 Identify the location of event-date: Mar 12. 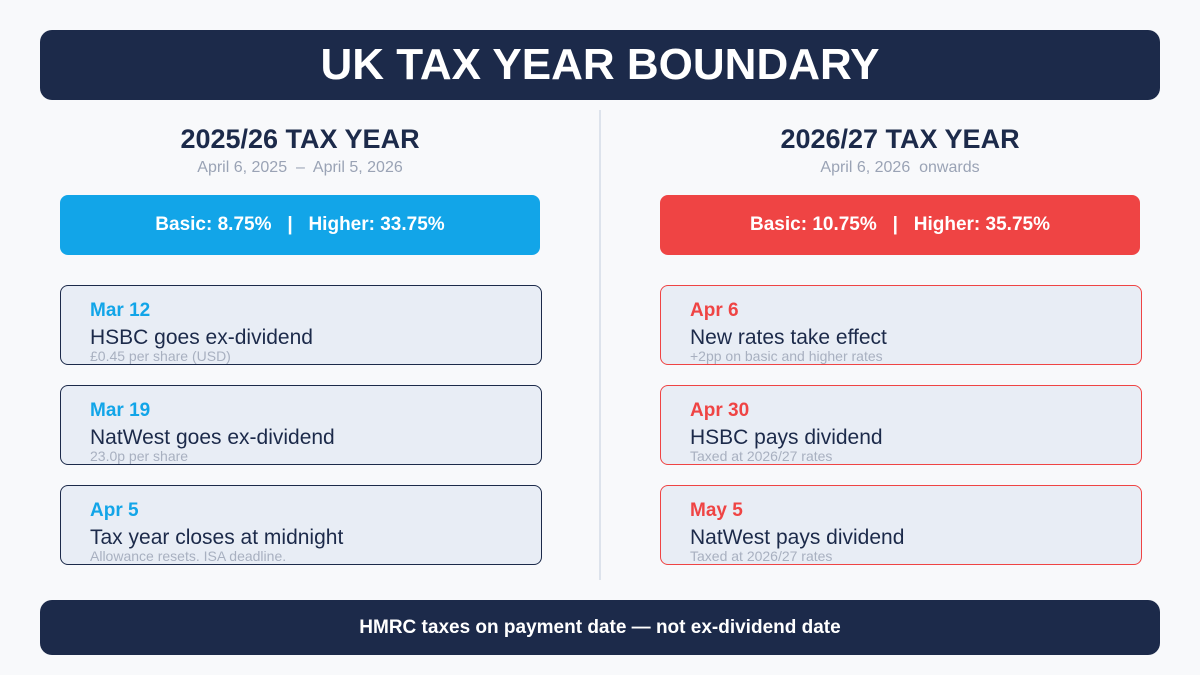
(120, 310).